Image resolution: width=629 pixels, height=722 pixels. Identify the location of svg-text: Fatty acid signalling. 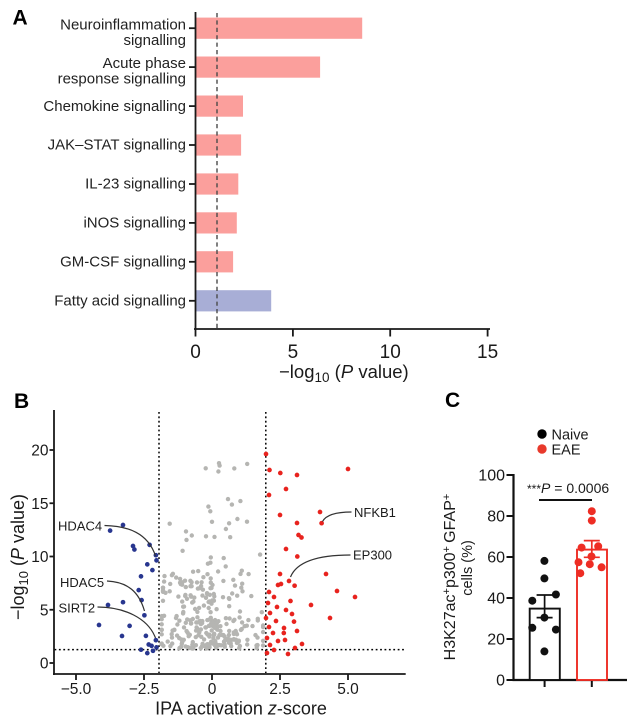
(120, 301).